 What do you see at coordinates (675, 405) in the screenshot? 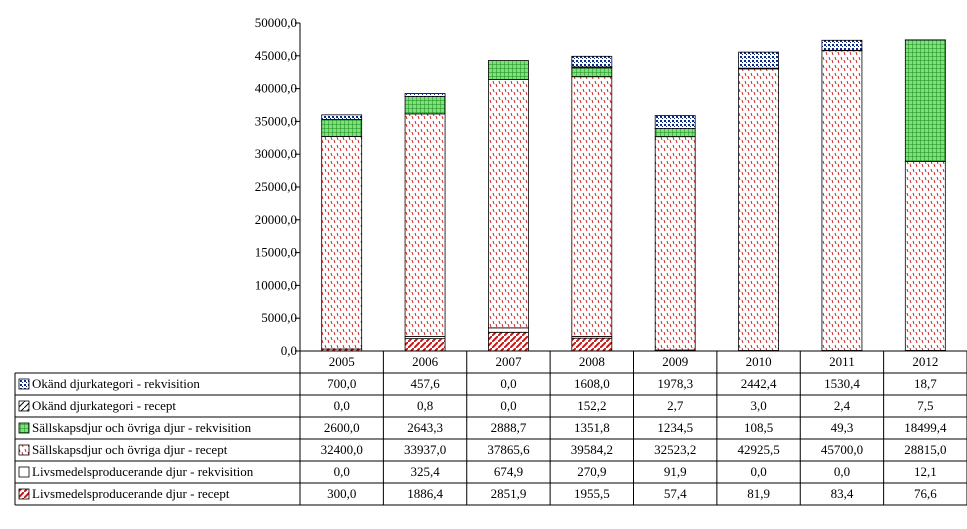
I see `table-cell-value: 2,7` at bounding box center [675, 405].